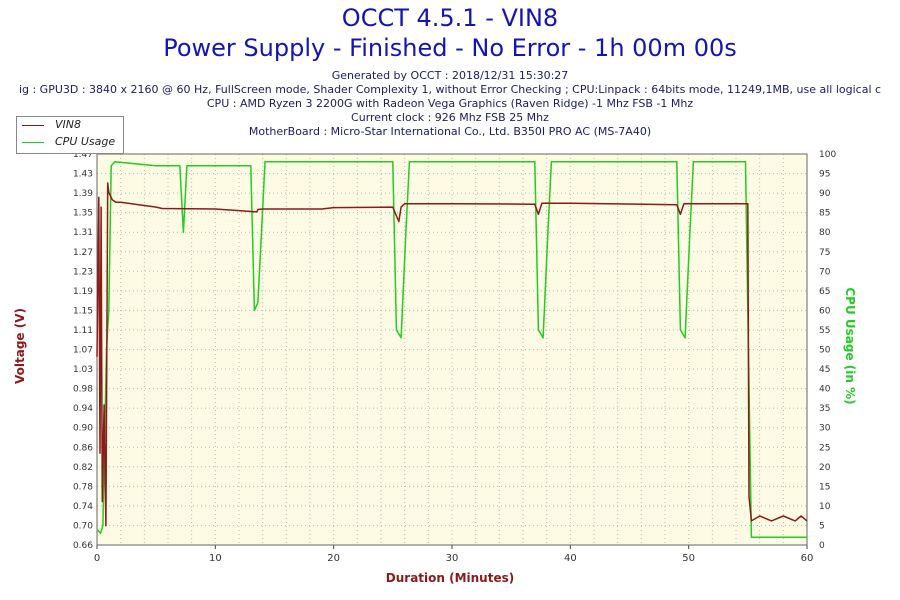 This screenshot has width=900, height=600. Describe the element at coordinates (33, 125) in the screenshot. I see `legend-swatch-vin8` at that location.